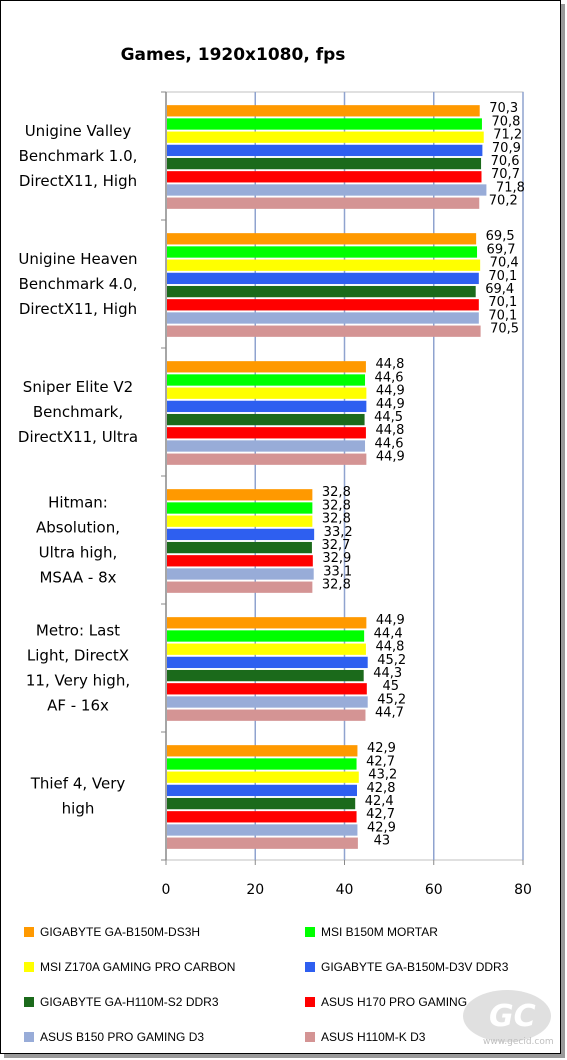  What do you see at coordinates (379, 932) in the screenshot?
I see `legend-label: MSI B150M MORTAR` at bounding box center [379, 932].